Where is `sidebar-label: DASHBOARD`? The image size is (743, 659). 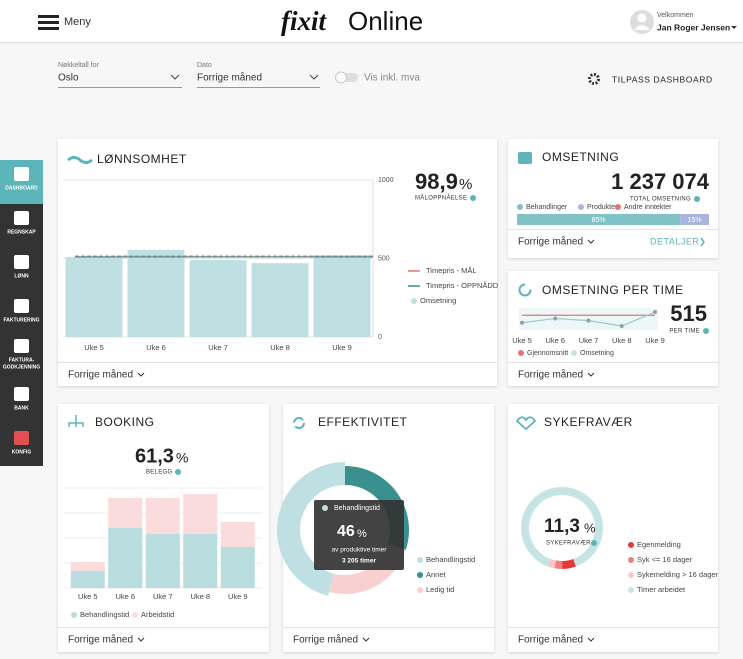 sidebar-label: DASHBOARD is located at coordinates (21, 188).